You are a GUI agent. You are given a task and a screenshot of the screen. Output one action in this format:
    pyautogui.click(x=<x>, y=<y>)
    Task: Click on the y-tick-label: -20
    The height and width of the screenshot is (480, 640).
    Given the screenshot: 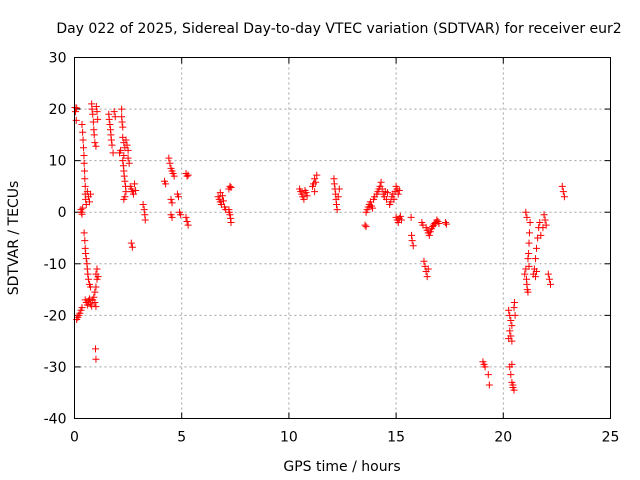 What is the action you would take?
    pyautogui.click(x=55, y=316)
    